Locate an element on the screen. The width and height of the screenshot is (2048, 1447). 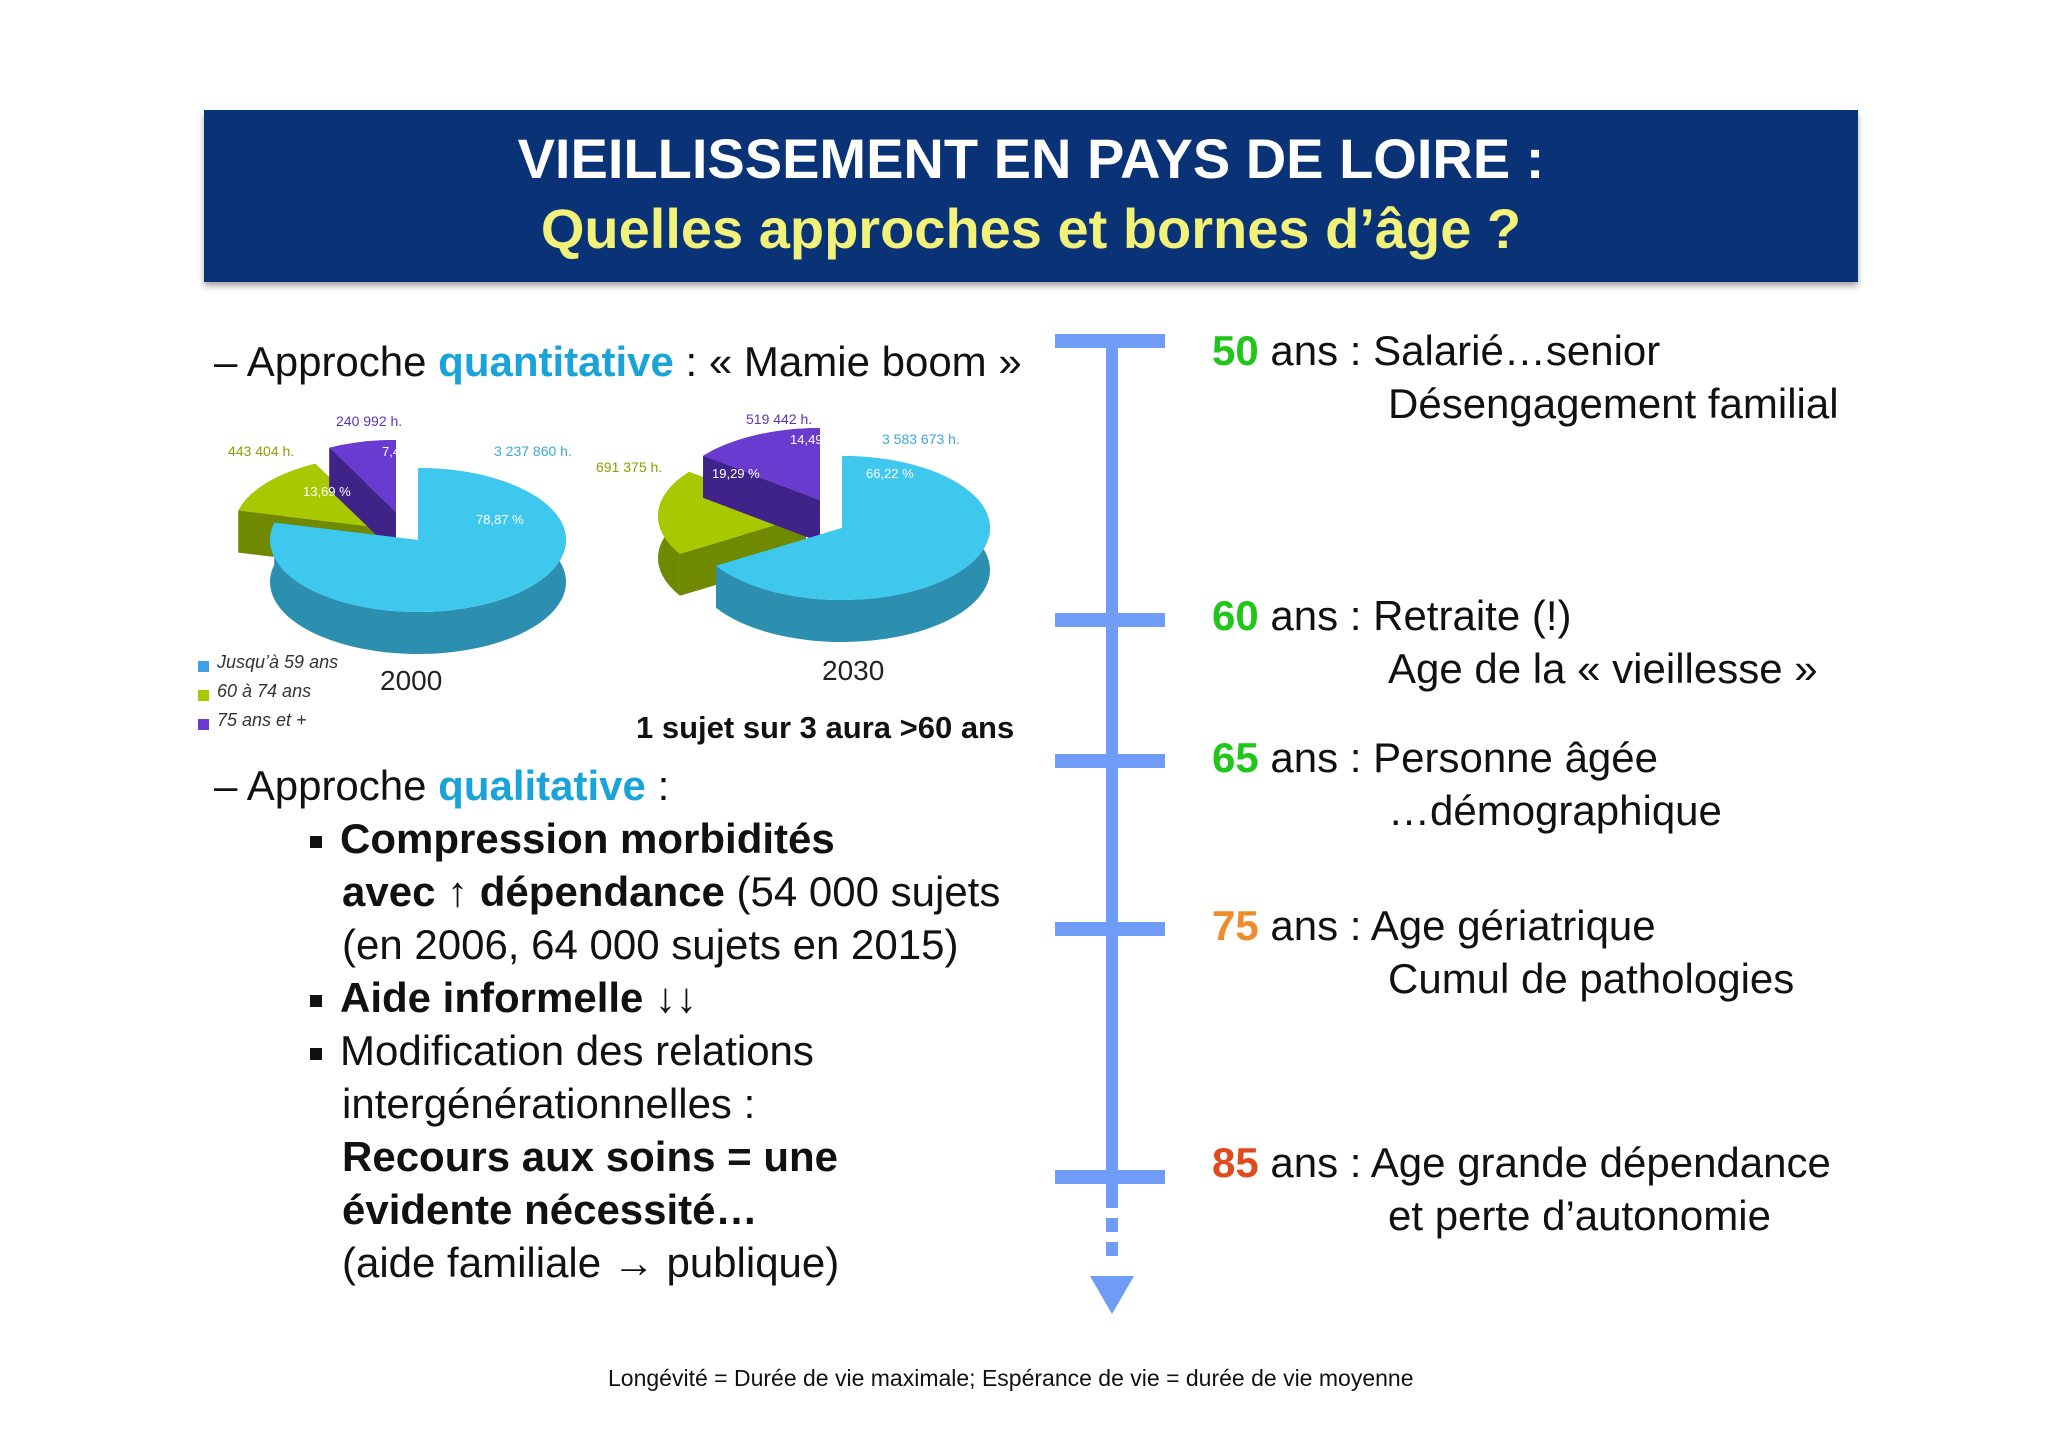
age-label-75: ans : Age gériatrique is located at coordinates (1457, 925).